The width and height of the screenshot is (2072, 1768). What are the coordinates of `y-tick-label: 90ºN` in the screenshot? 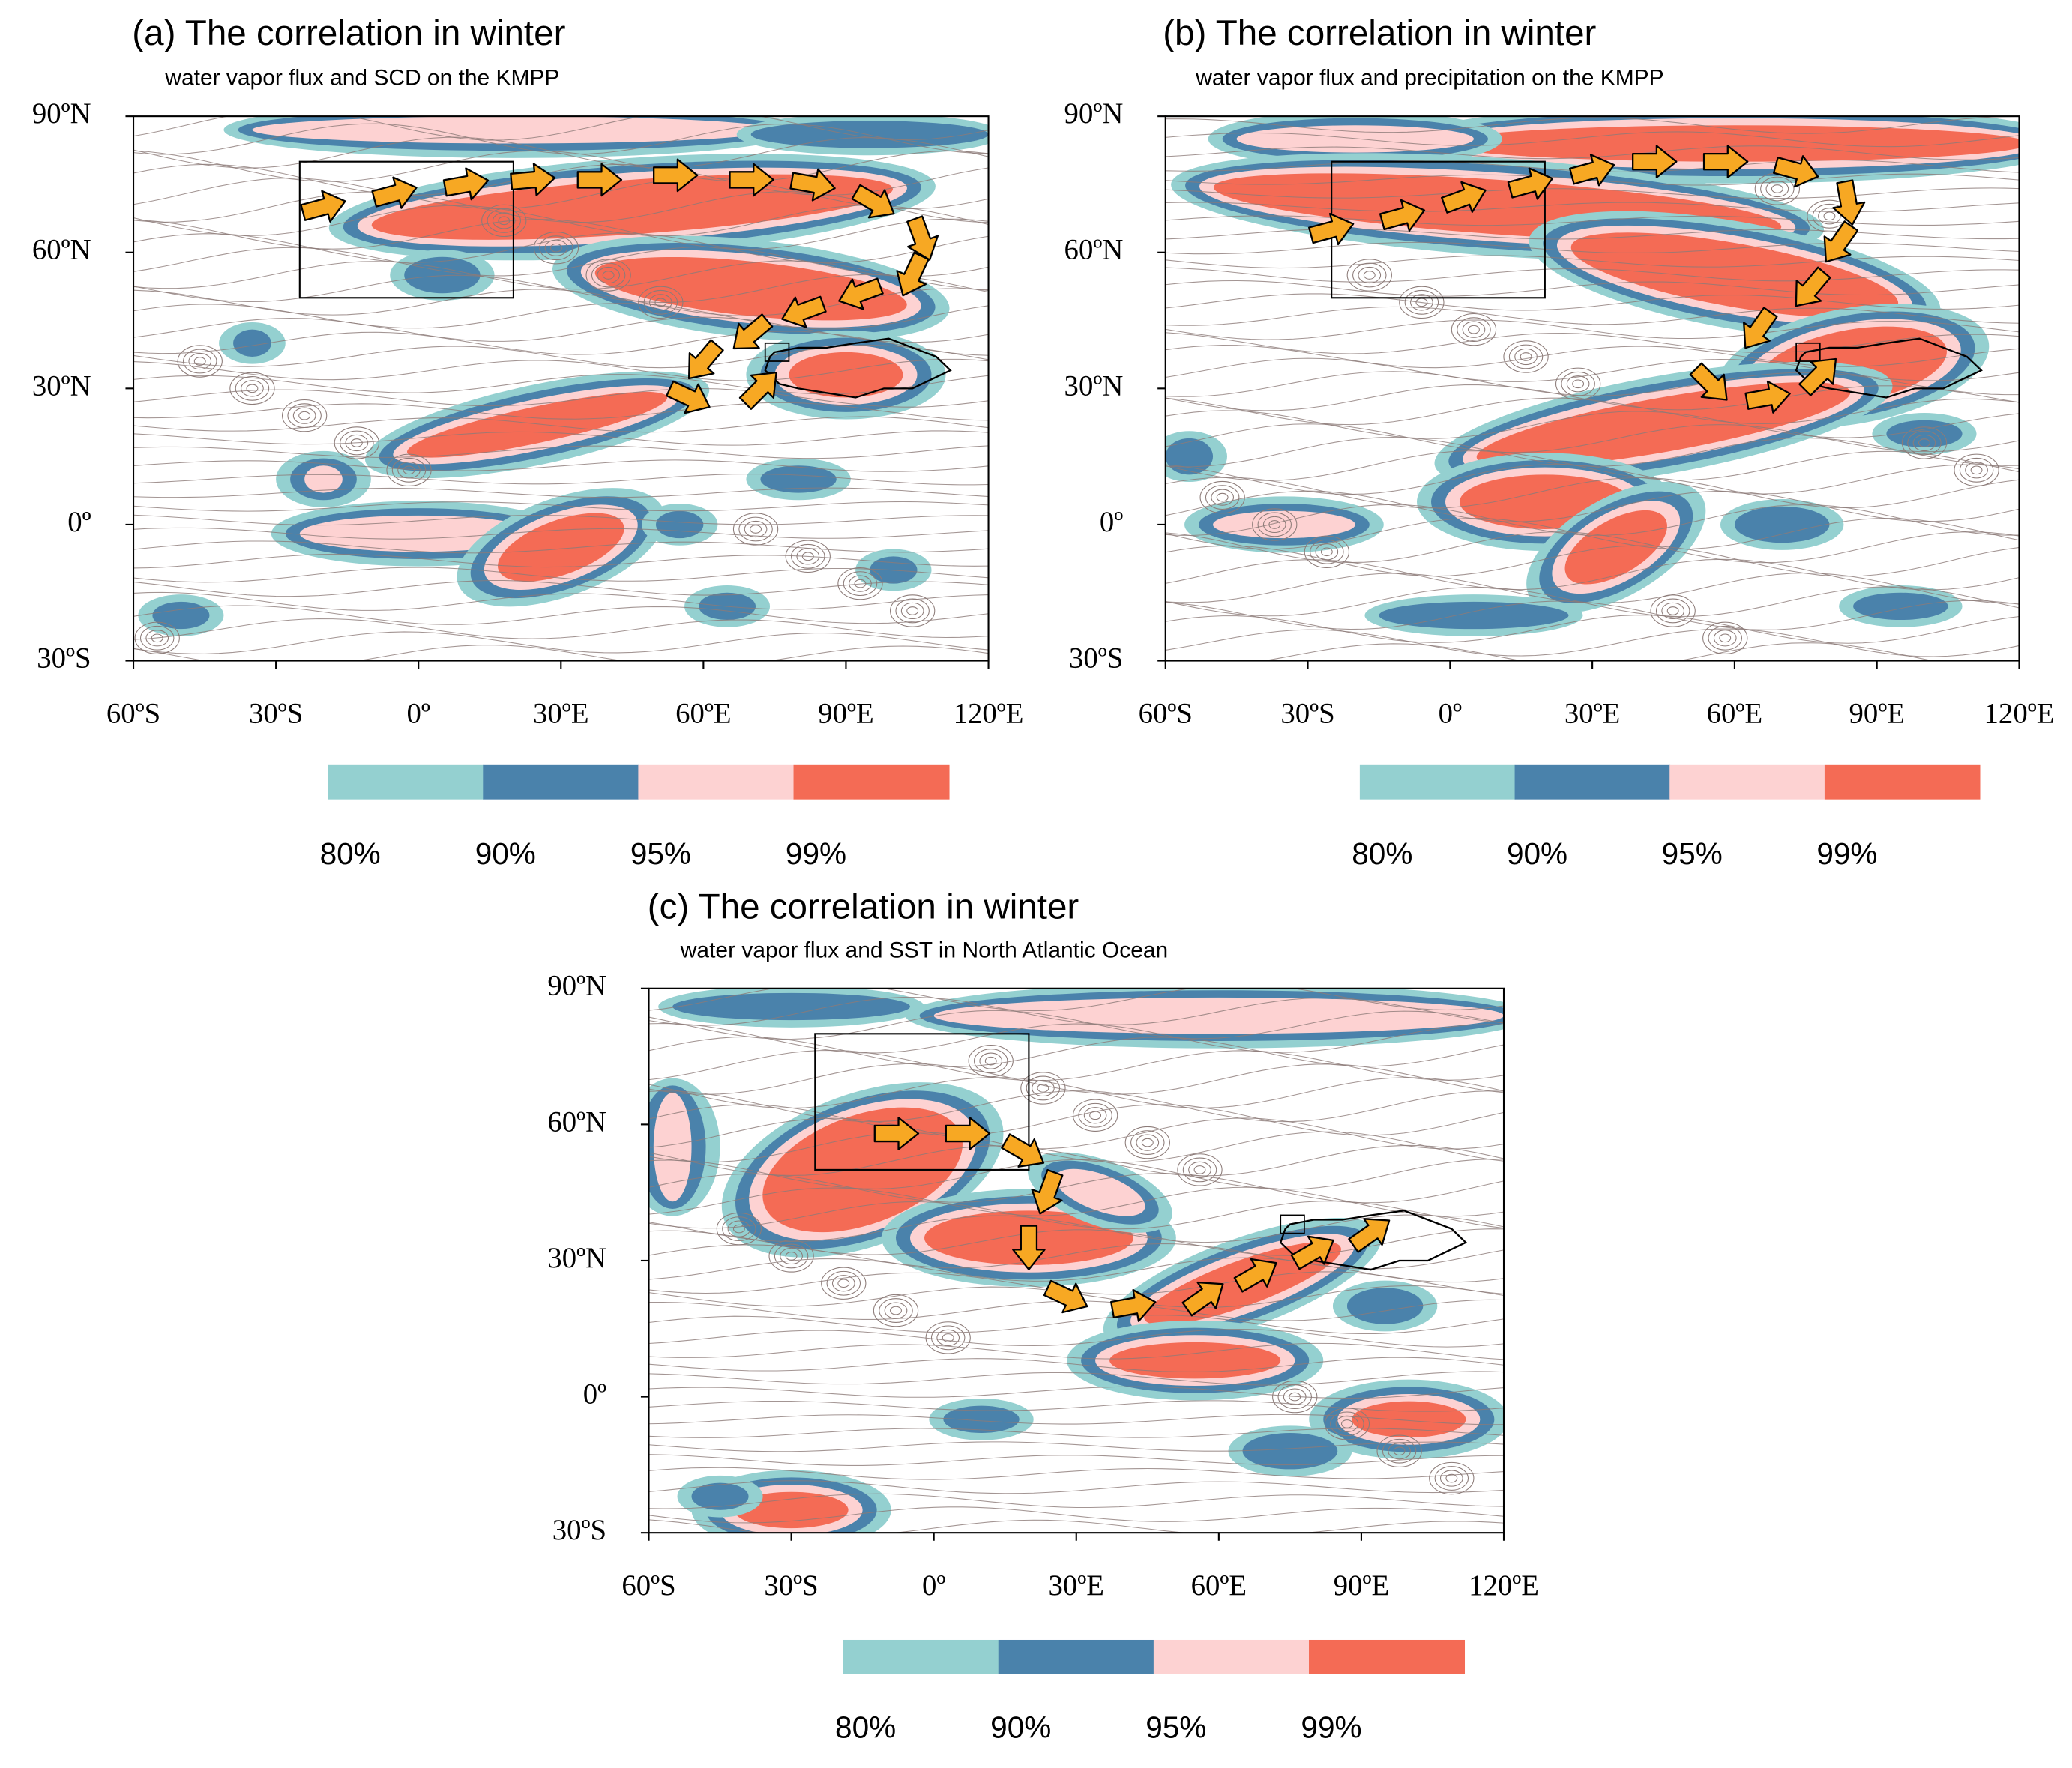 It's located at (62, 113).